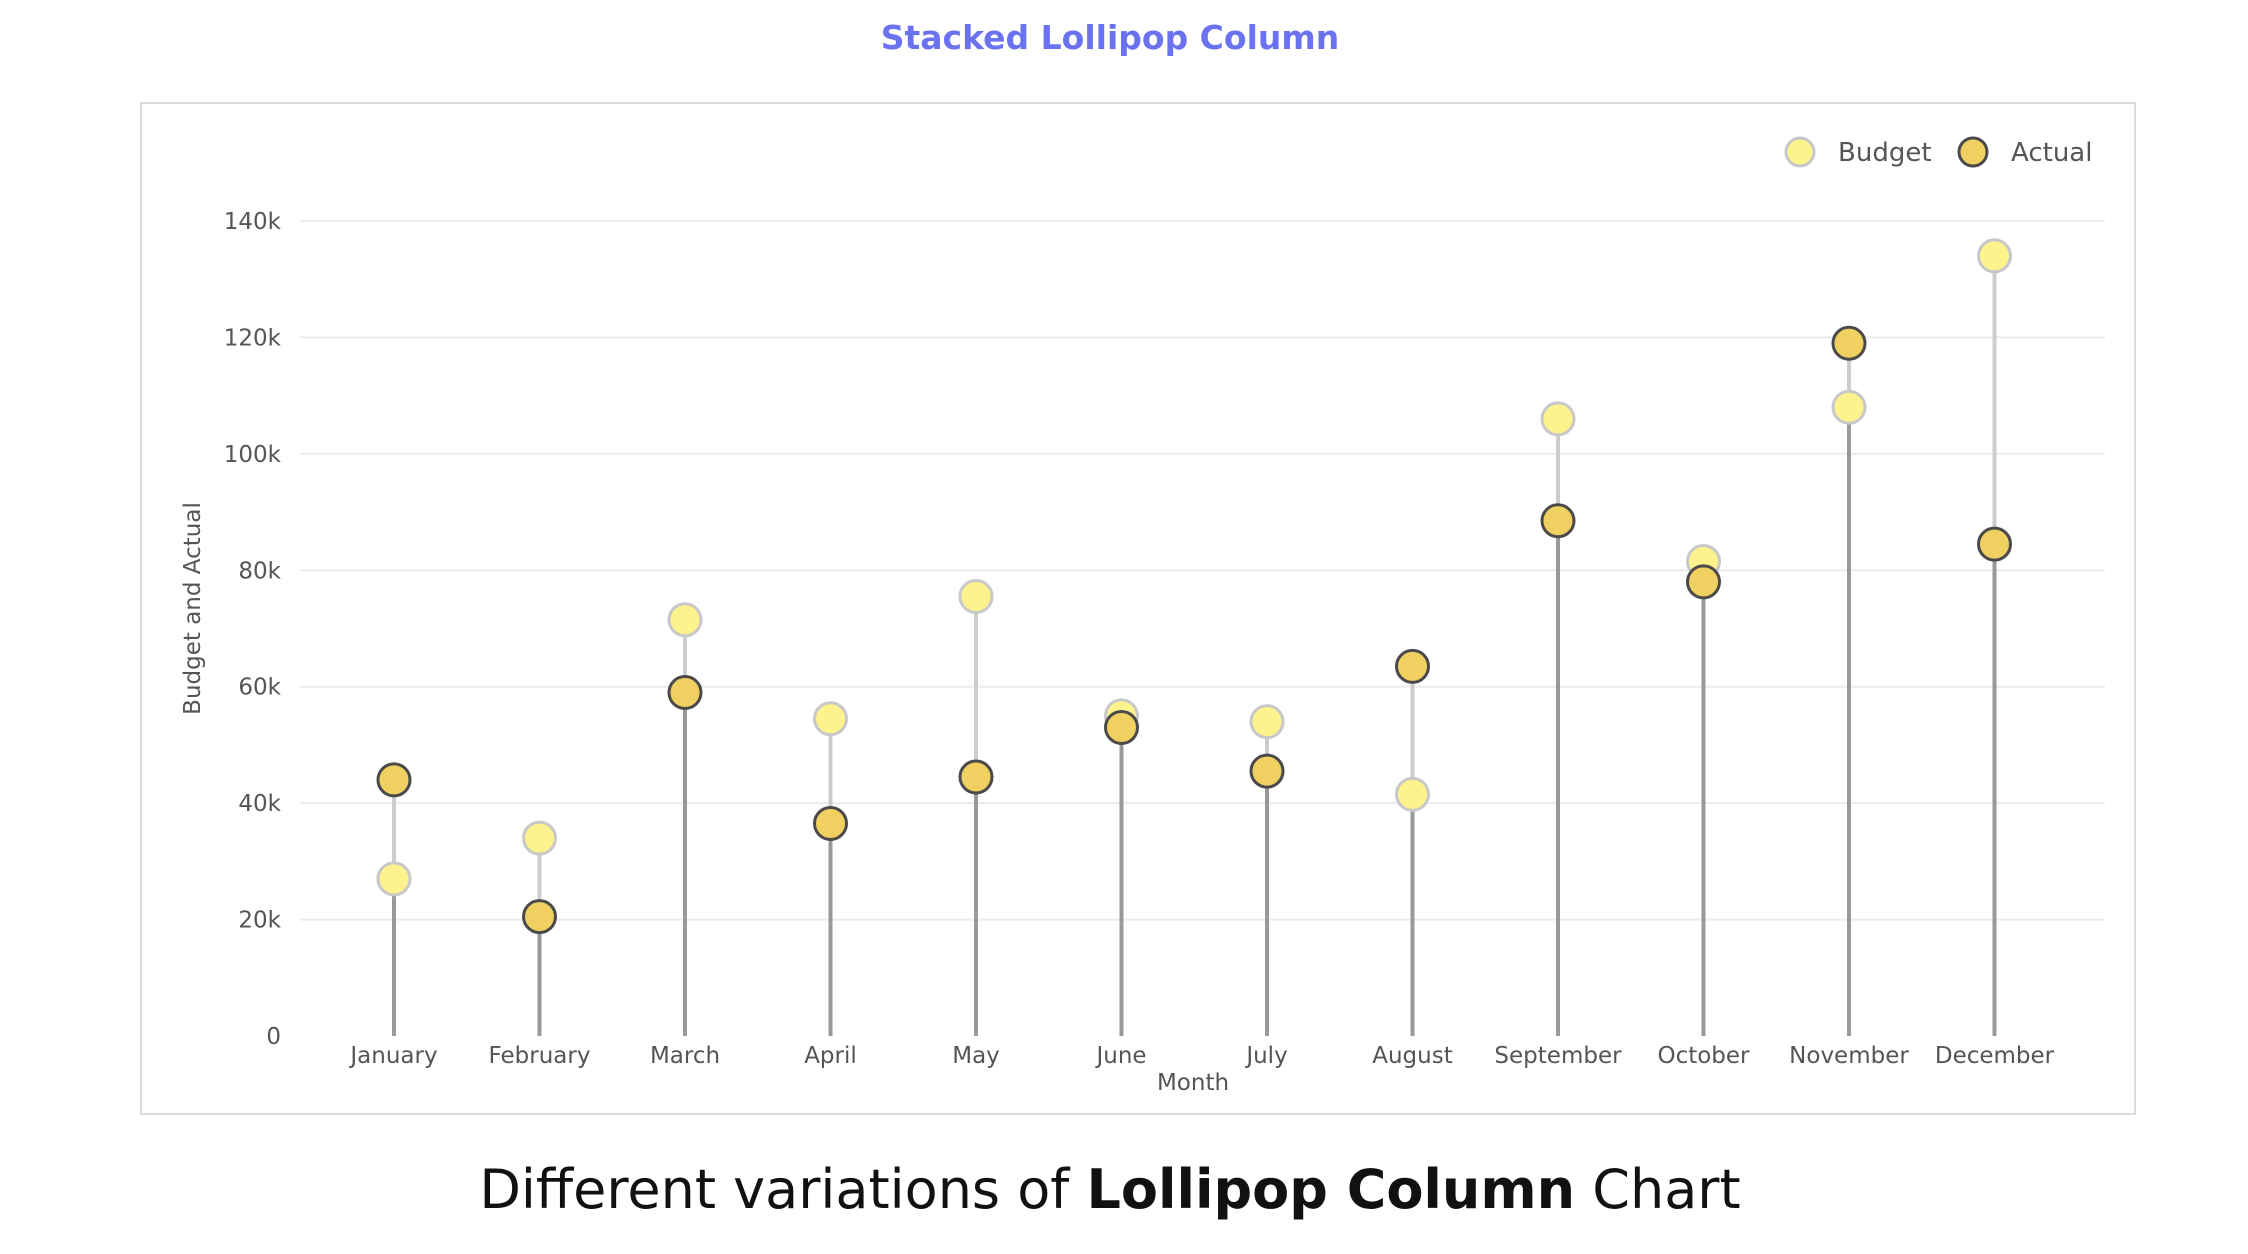 The height and width of the screenshot is (1254, 2248). What do you see at coordinates (1120, 1056) in the screenshot?
I see `x-tick-label: June` at bounding box center [1120, 1056].